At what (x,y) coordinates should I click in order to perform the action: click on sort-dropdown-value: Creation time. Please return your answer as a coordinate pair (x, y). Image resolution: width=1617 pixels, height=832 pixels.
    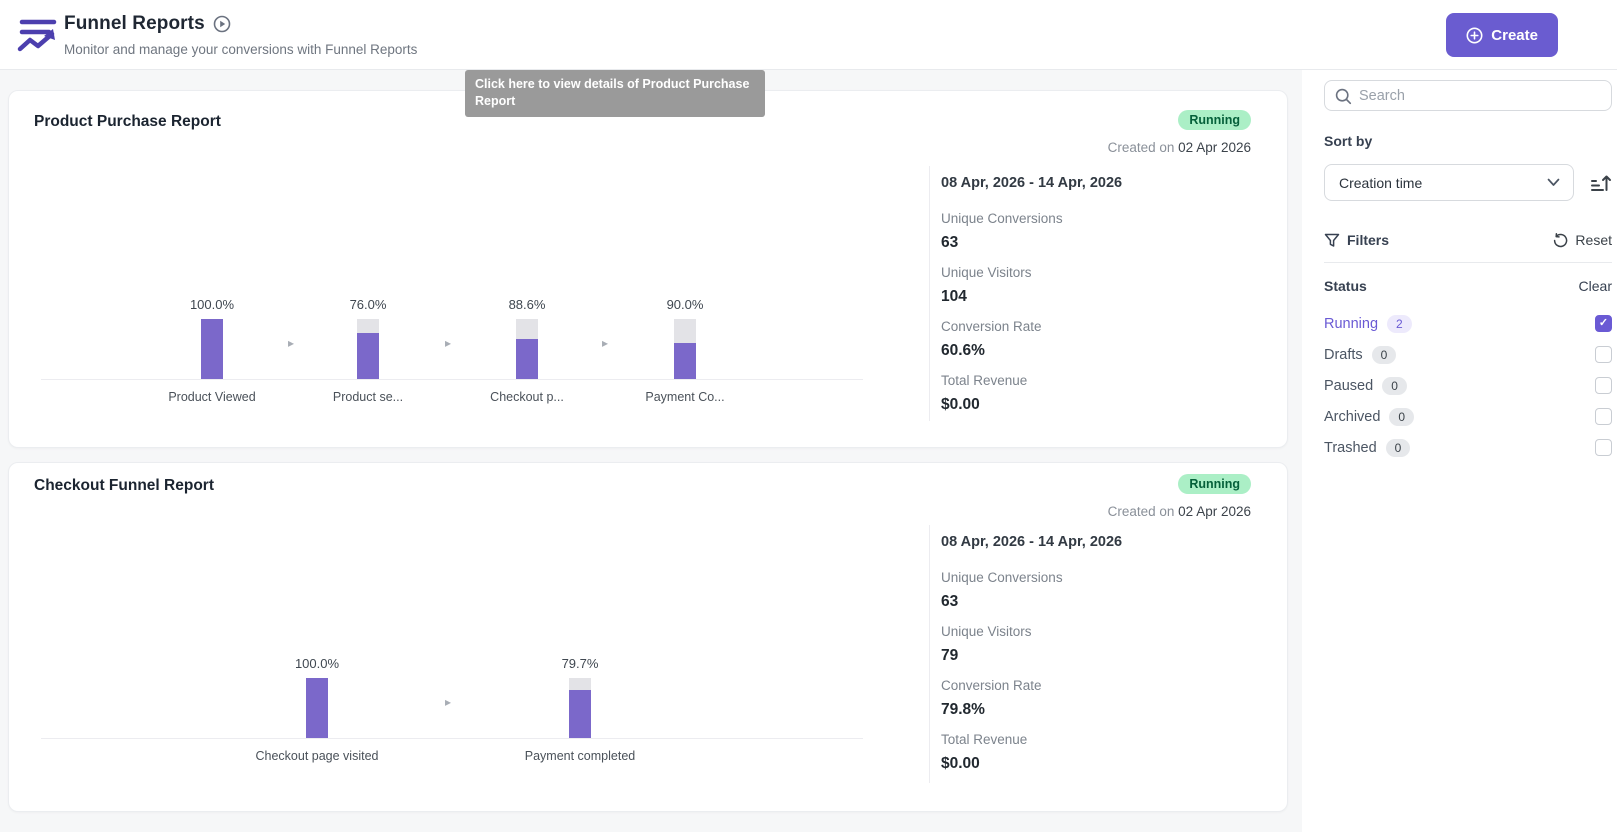
    Looking at the image, I should click on (1381, 182).